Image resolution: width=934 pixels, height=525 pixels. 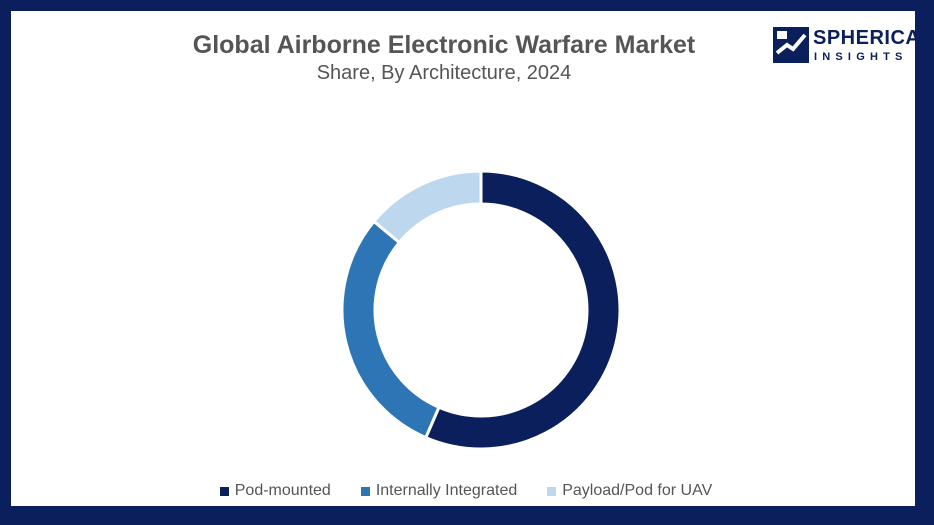 I want to click on legend-label: Pod-mounted, so click(x=282, y=490).